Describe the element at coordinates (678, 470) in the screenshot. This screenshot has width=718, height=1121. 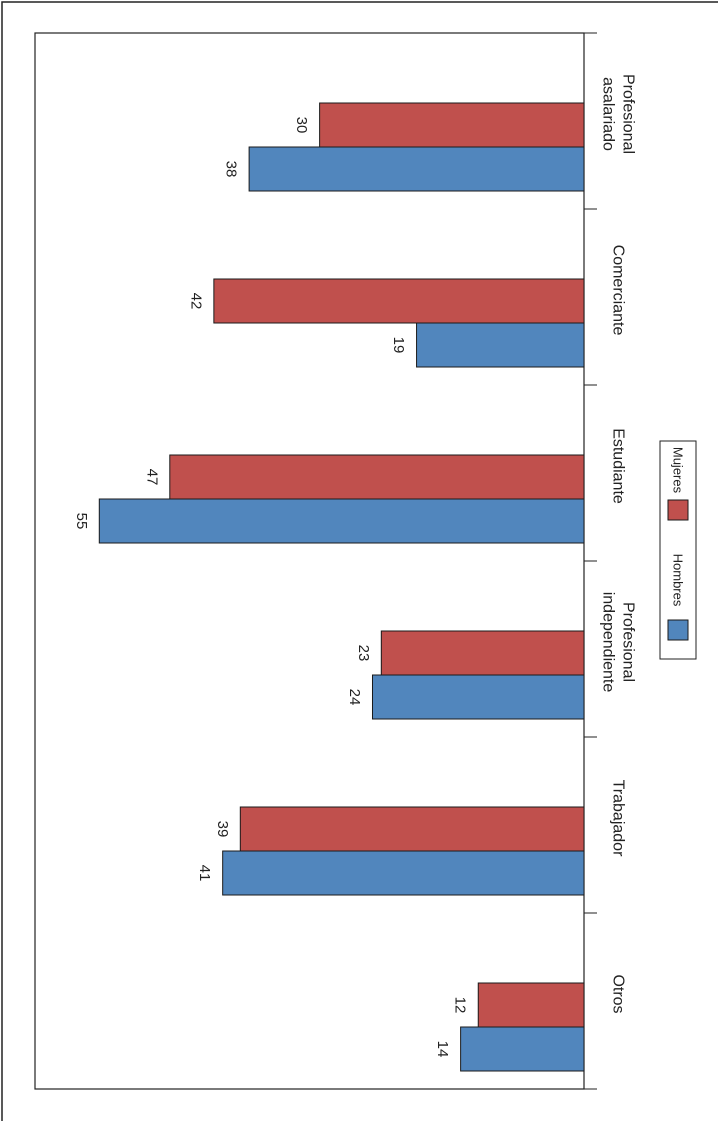
I see `legend-label: Mujeres` at that location.